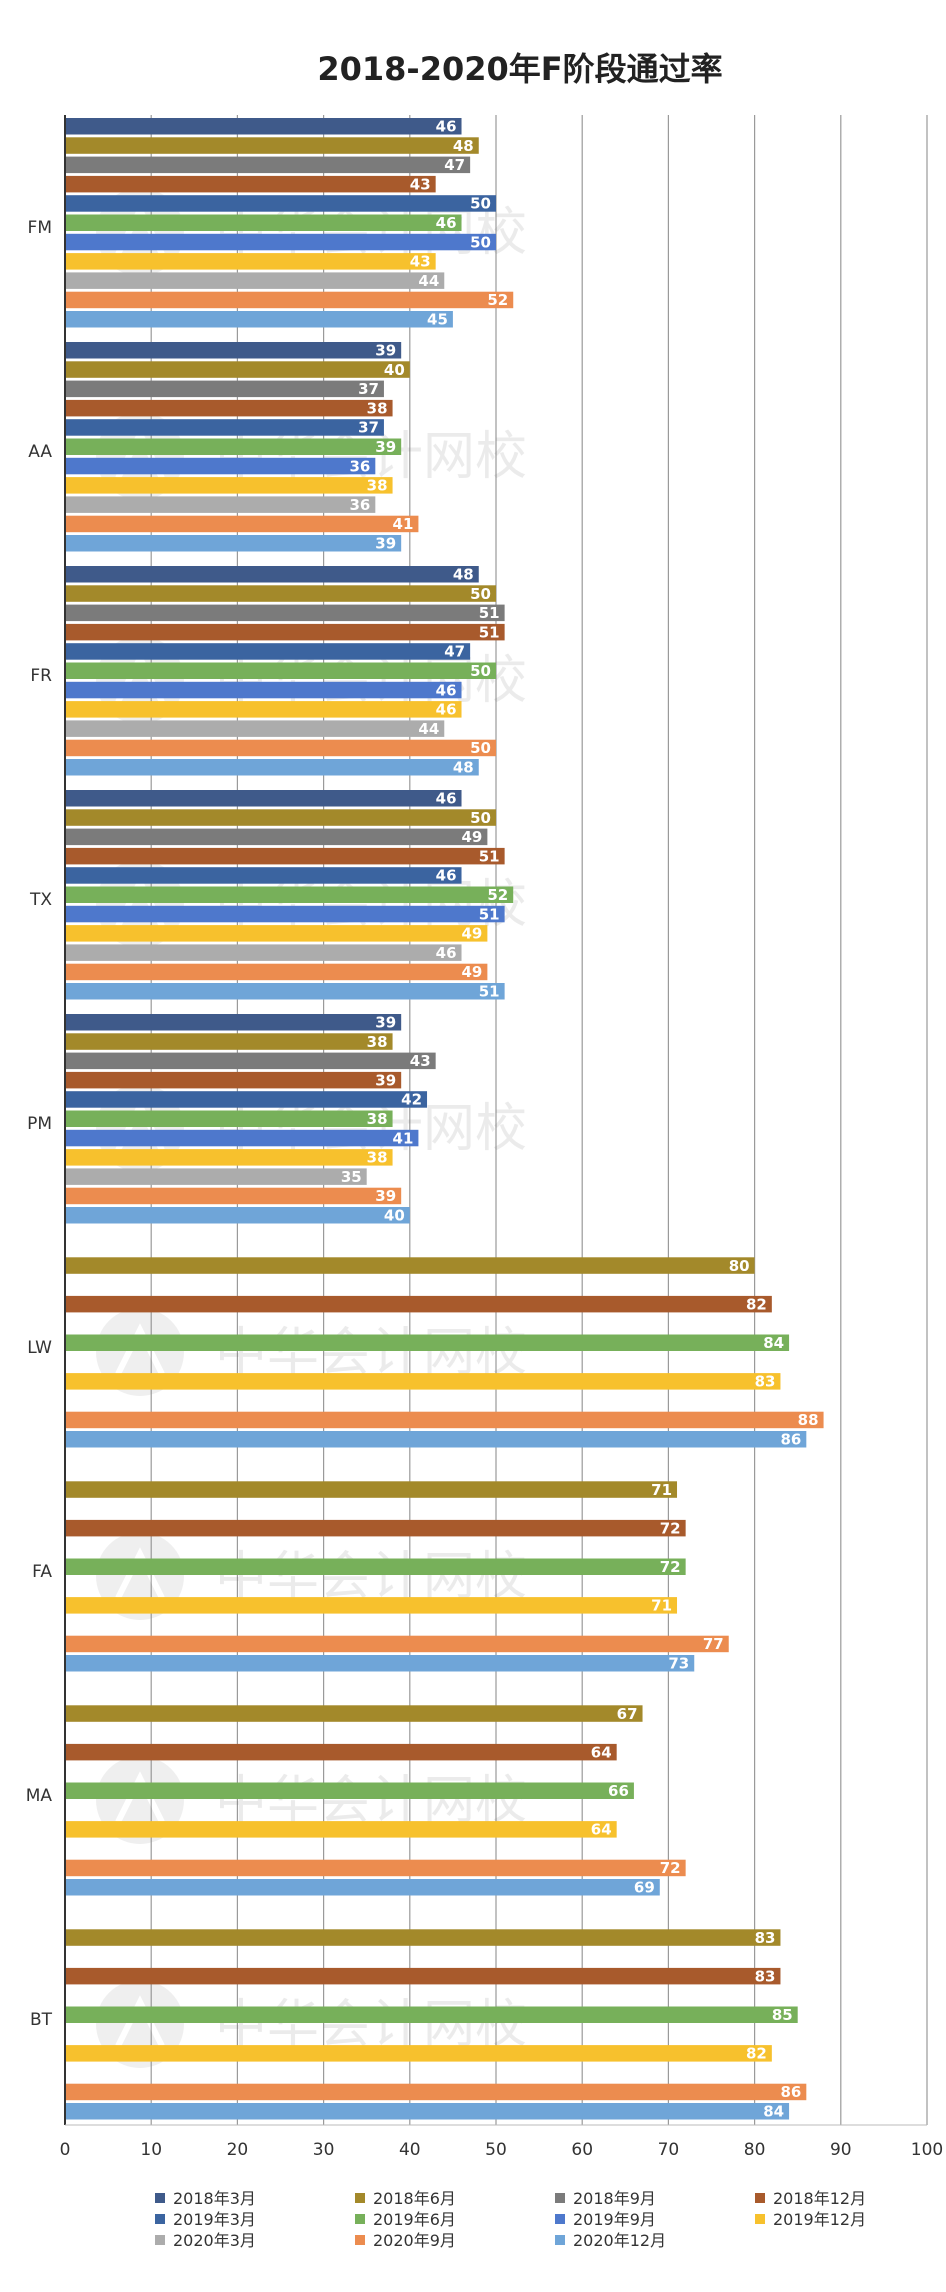 This screenshot has width=946, height=2292. Describe the element at coordinates (437, 320) in the screenshot. I see `bar-data-label: 45` at that location.